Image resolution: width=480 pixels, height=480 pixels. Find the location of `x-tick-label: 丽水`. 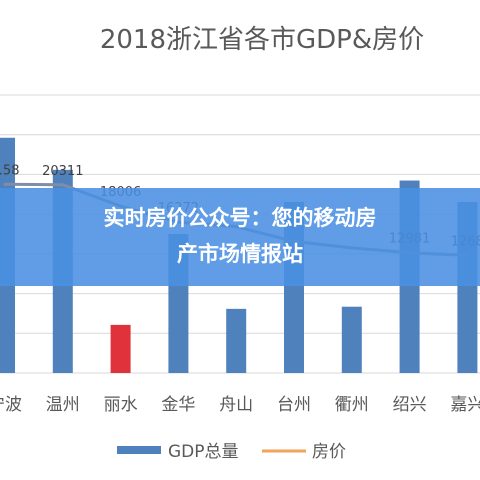

x-tick-label: 丽水 is located at coordinates (121, 405).